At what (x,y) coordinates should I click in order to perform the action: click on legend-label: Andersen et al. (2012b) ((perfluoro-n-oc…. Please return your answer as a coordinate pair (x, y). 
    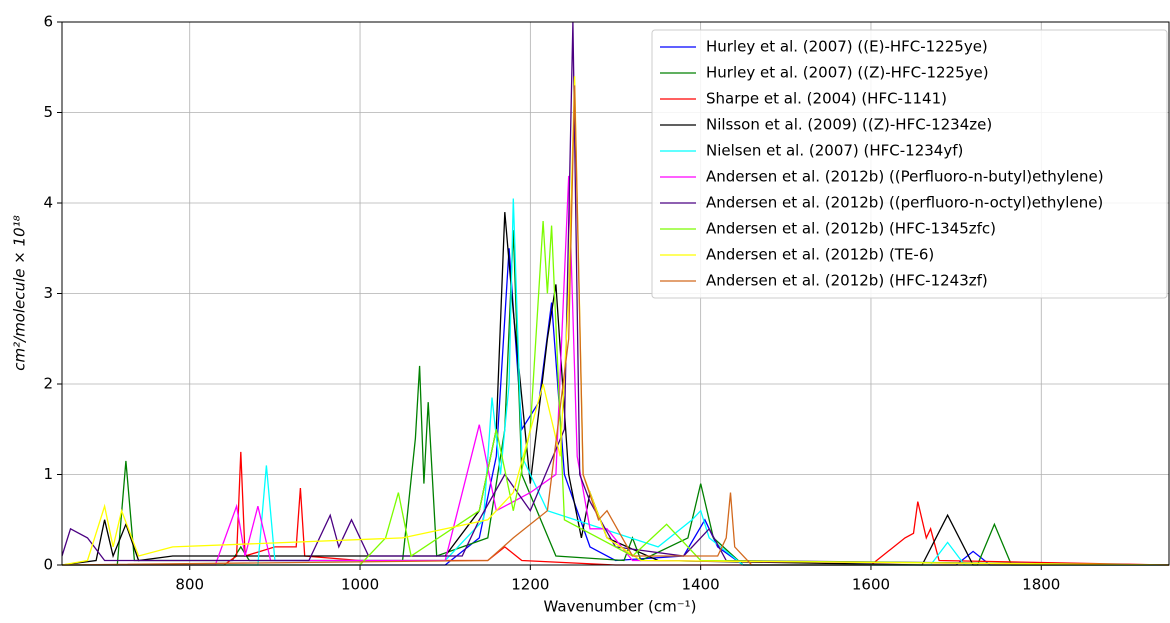
    Looking at the image, I should click on (904, 203).